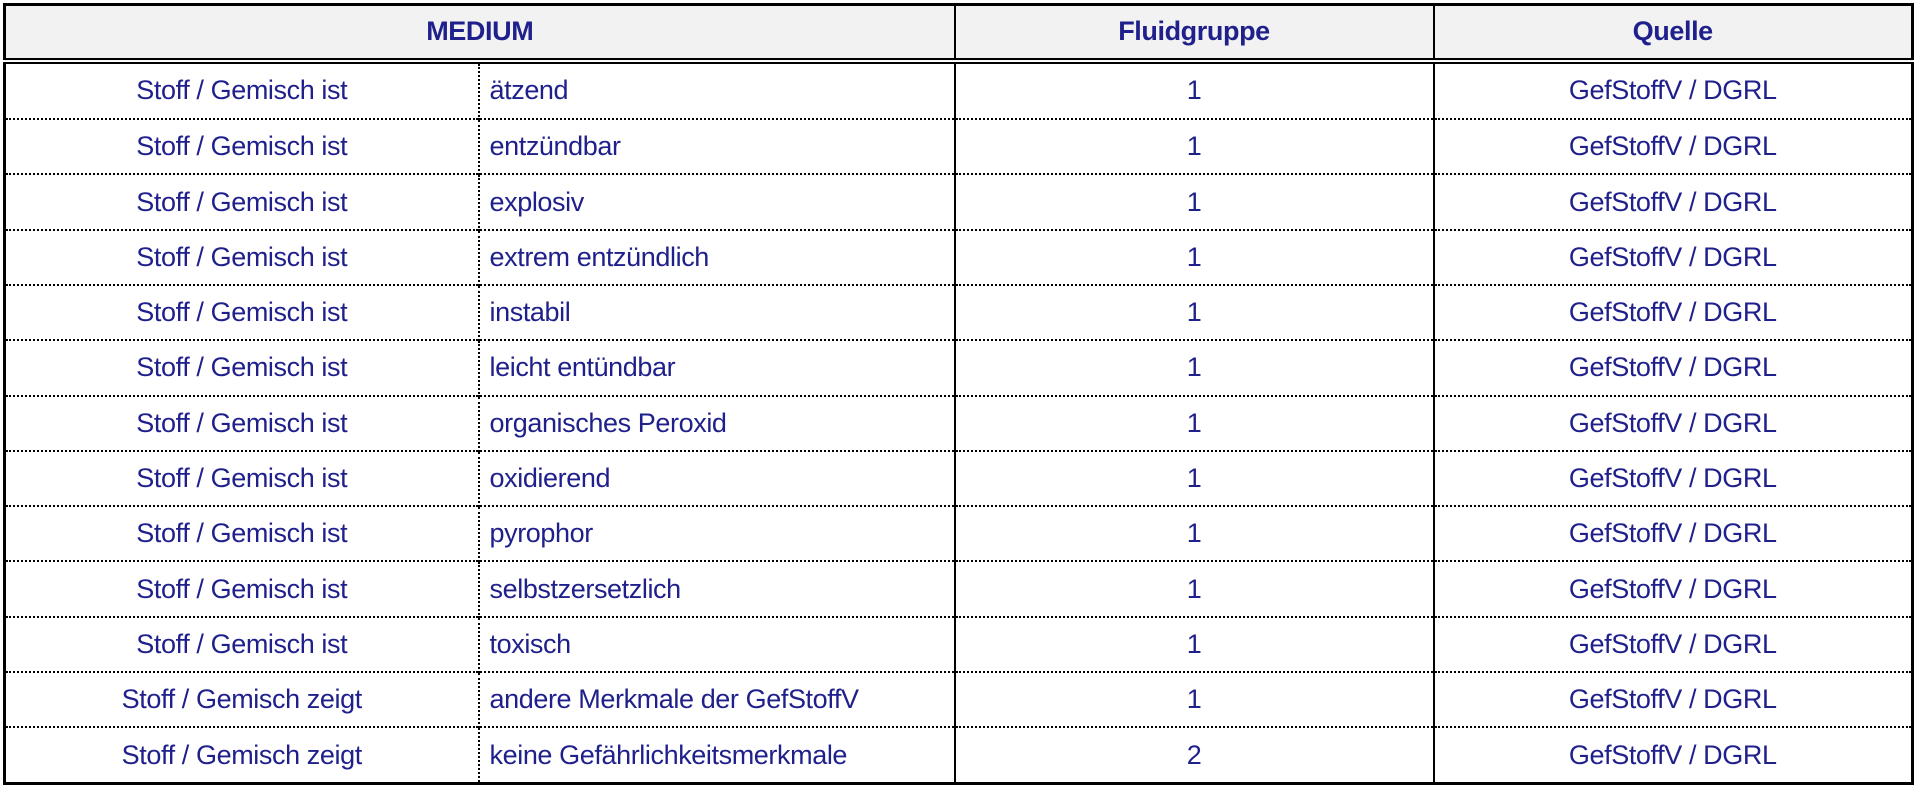 This screenshot has width=1920, height=792. What do you see at coordinates (716, 147) in the screenshot?
I see `row-property: entzündbar` at bounding box center [716, 147].